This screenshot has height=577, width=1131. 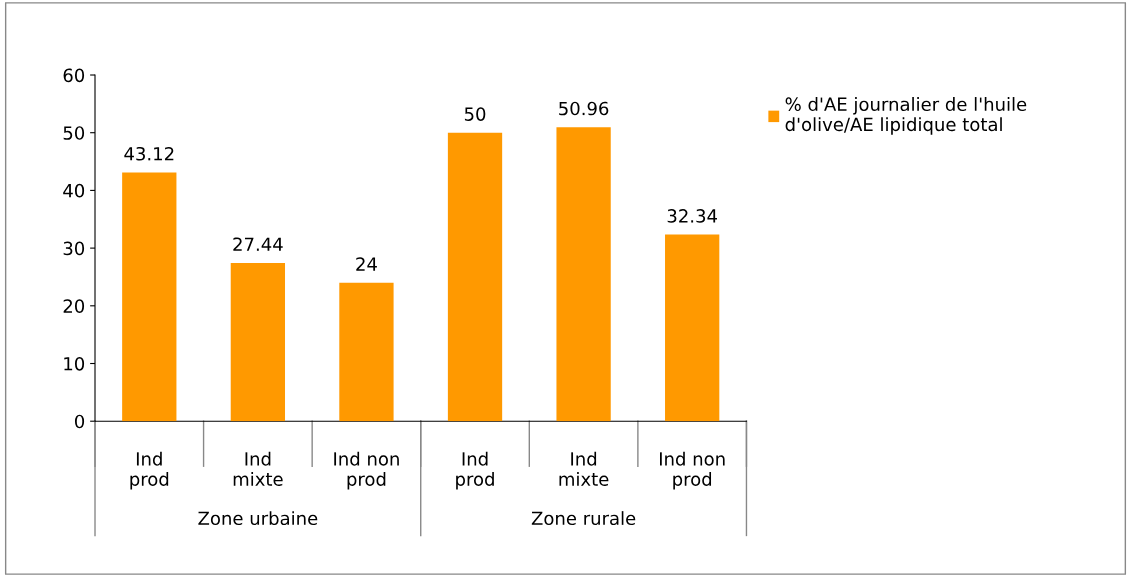 I want to click on y-tick-label: 0, so click(x=79, y=421).